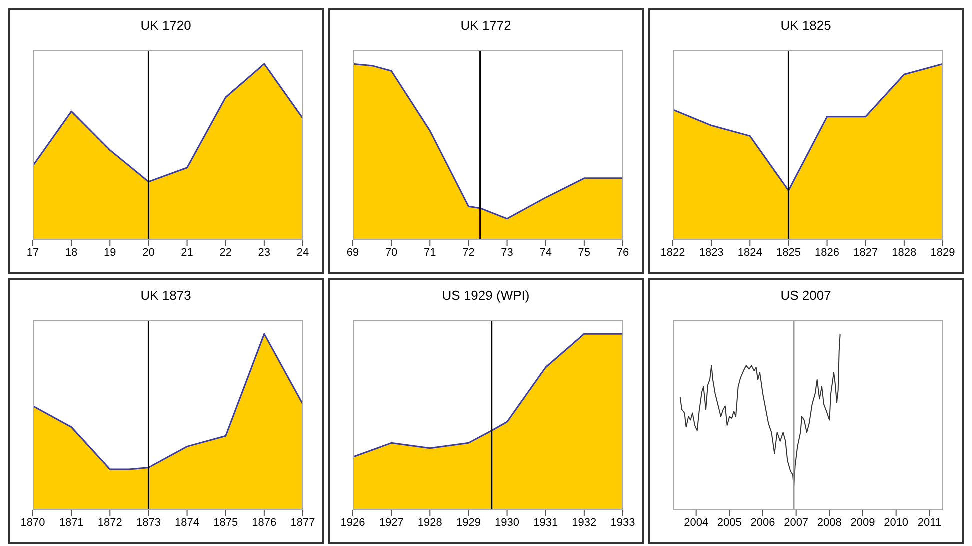 This screenshot has width=972, height=546. What do you see at coordinates (796, 522) in the screenshot?
I see `x-tick-label: 2007` at bounding box center [796, 522].